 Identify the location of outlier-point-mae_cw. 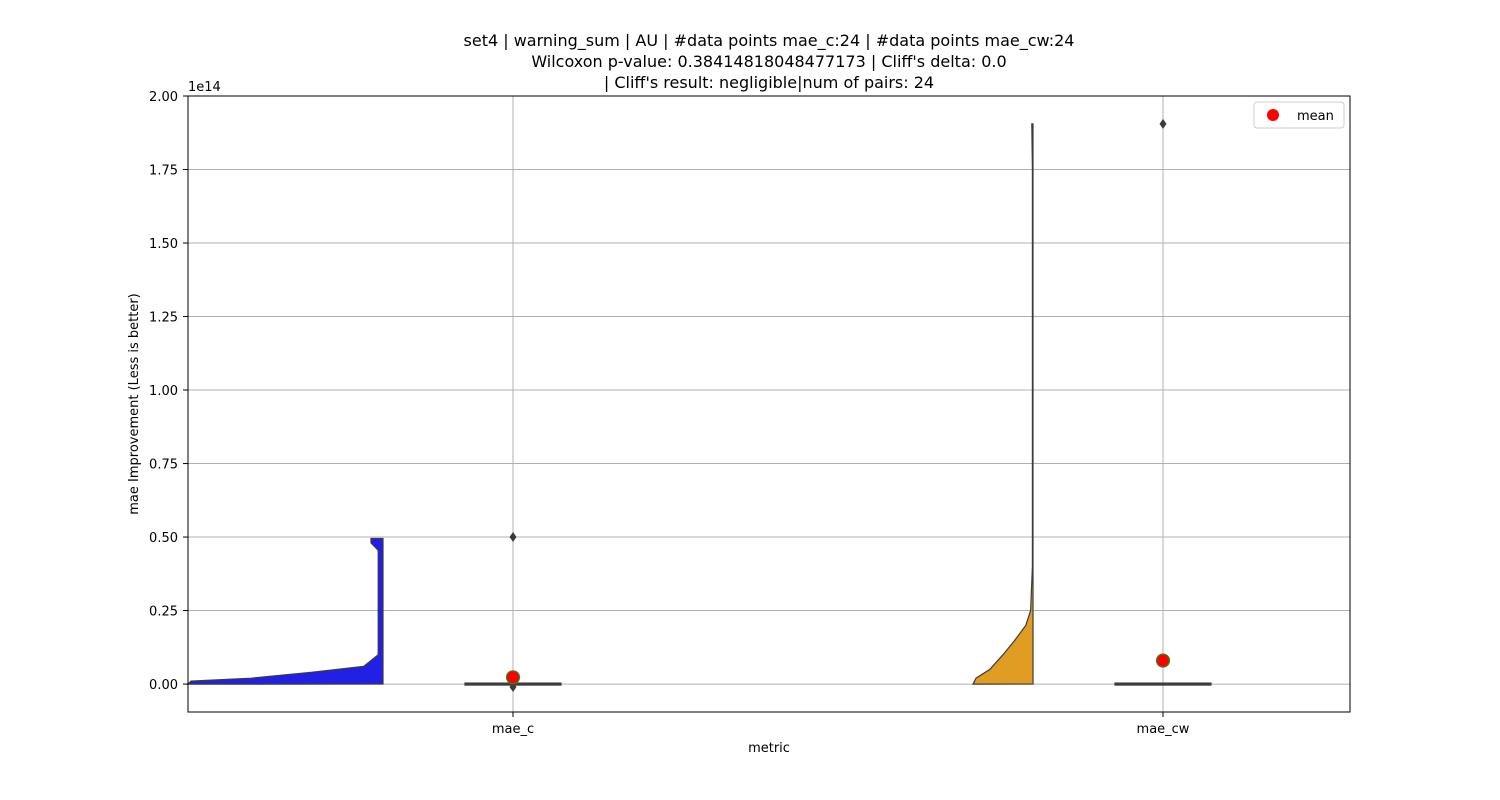
(1163, 123).